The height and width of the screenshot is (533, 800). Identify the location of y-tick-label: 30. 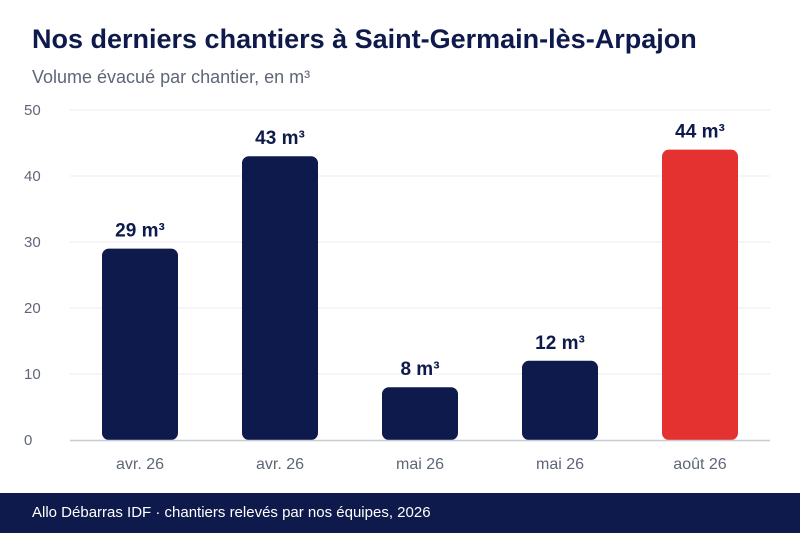
(32, 242).